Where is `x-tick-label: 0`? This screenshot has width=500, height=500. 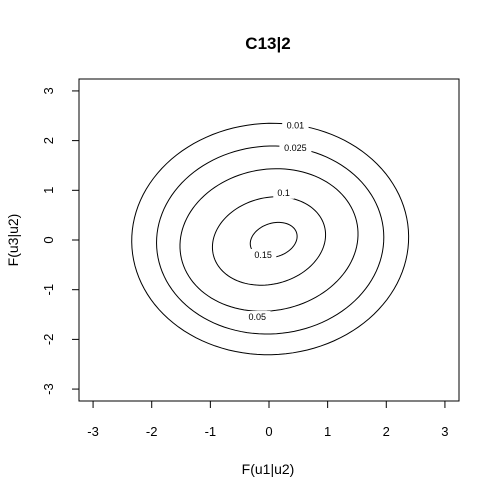
x-tick-label: 0 is located at coordinates (268, 431).